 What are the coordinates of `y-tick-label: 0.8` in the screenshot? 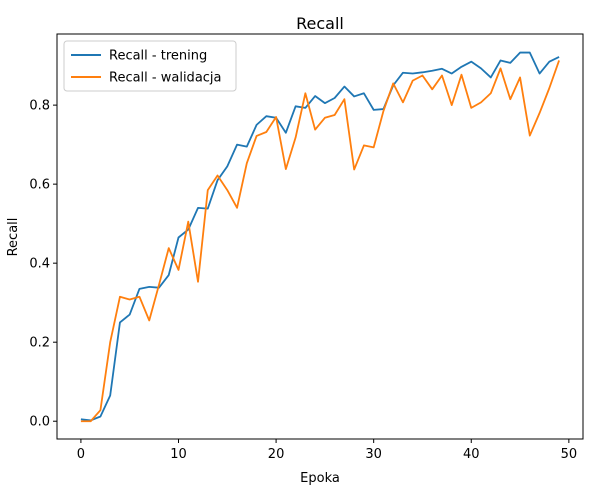 It's located at (39, 106).